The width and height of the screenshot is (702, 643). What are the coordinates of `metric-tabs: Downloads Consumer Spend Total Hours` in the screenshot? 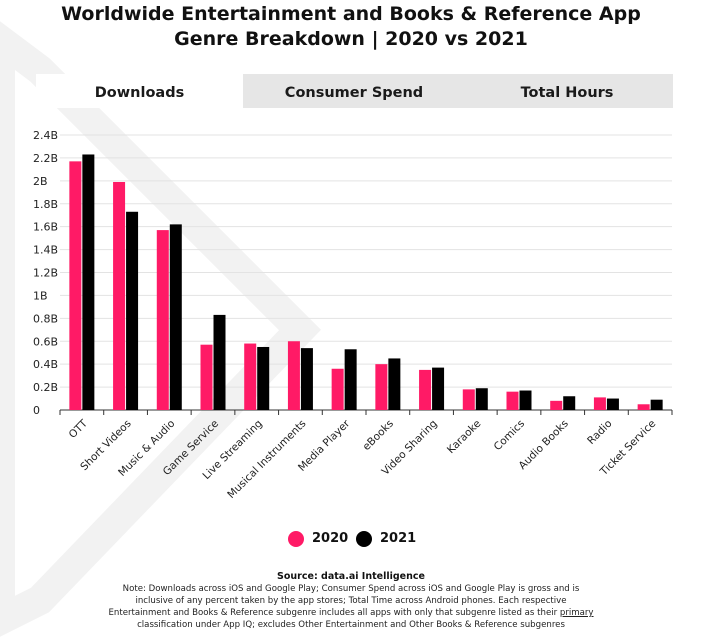 It's located at (354, 91).